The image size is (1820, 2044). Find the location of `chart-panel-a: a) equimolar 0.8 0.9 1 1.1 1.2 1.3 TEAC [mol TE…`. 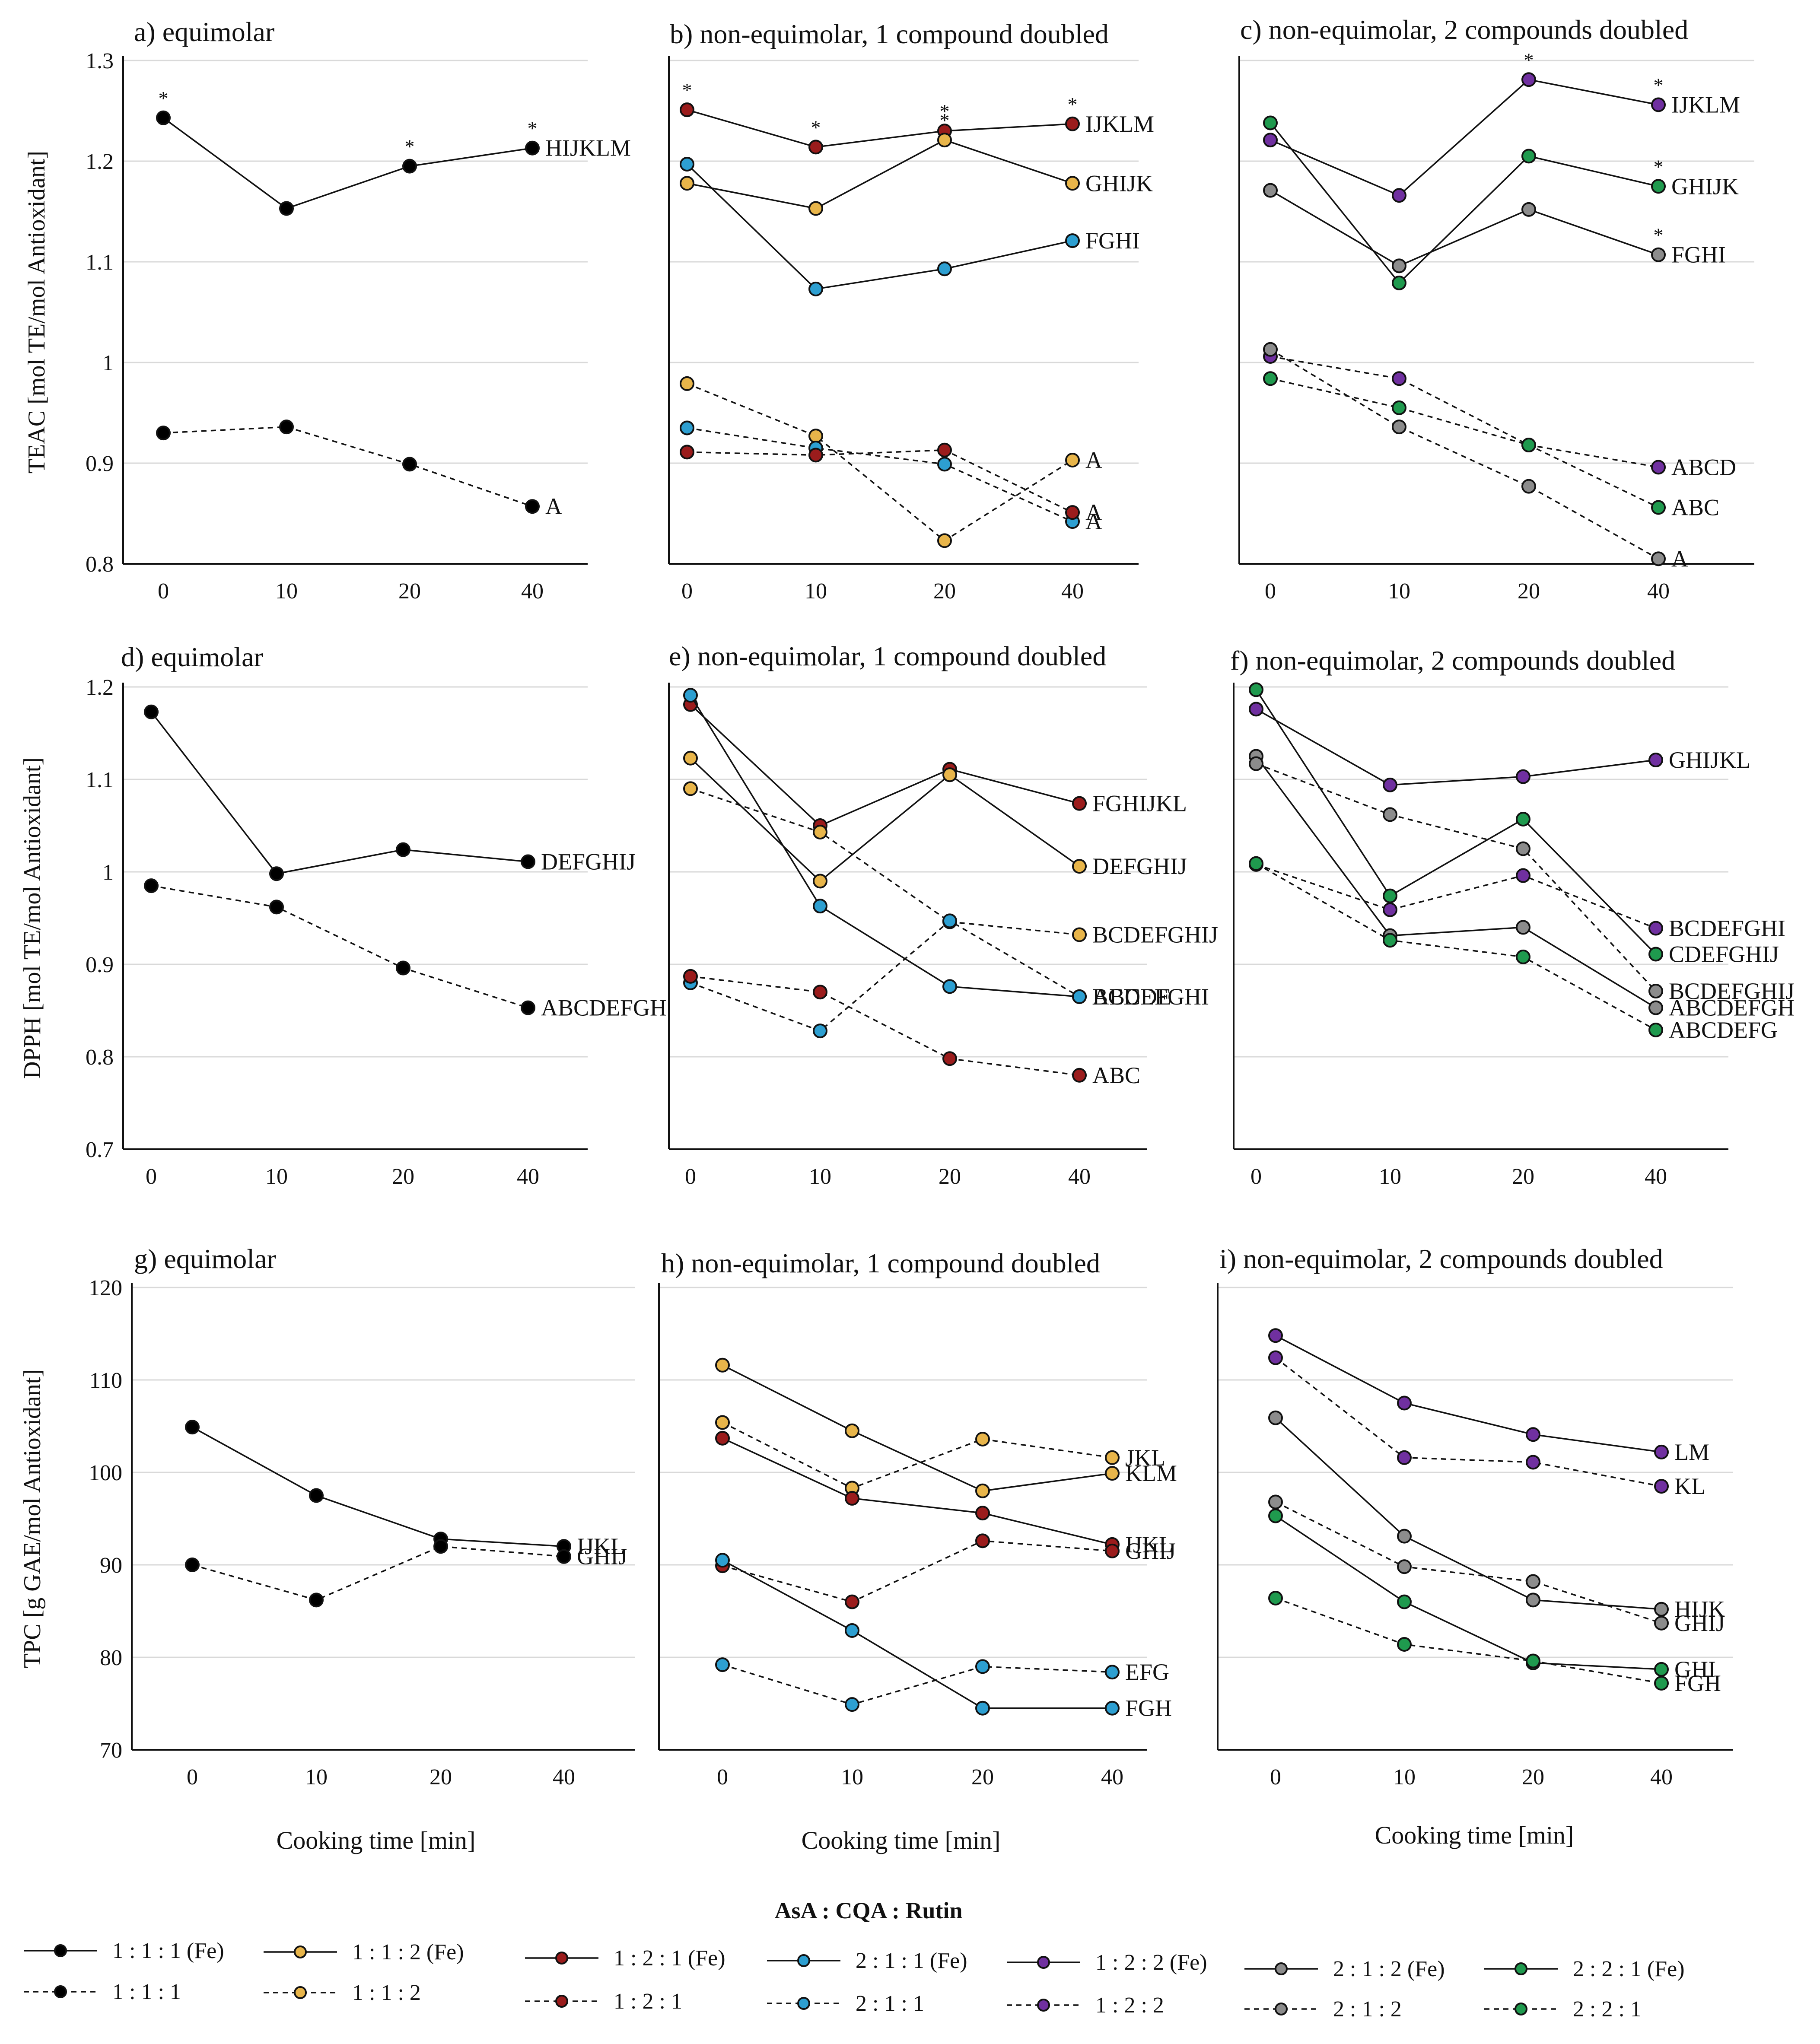

chart-panel-a: a) equimolar 0.8 0.9 1 1.1 1.2 1.3 TEAC [mol TE… is located at coordinates (327, 310).